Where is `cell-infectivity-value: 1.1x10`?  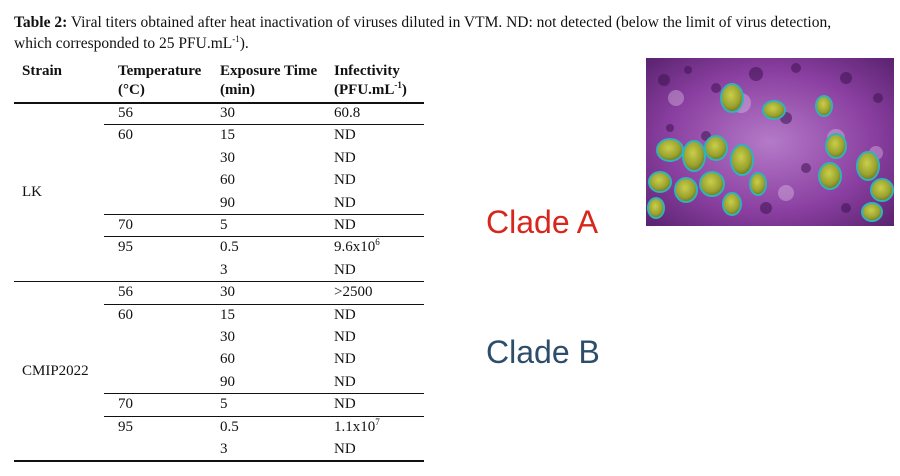 cell-infectivity-value: 1.1x10 is located at coordinates (355, 426).